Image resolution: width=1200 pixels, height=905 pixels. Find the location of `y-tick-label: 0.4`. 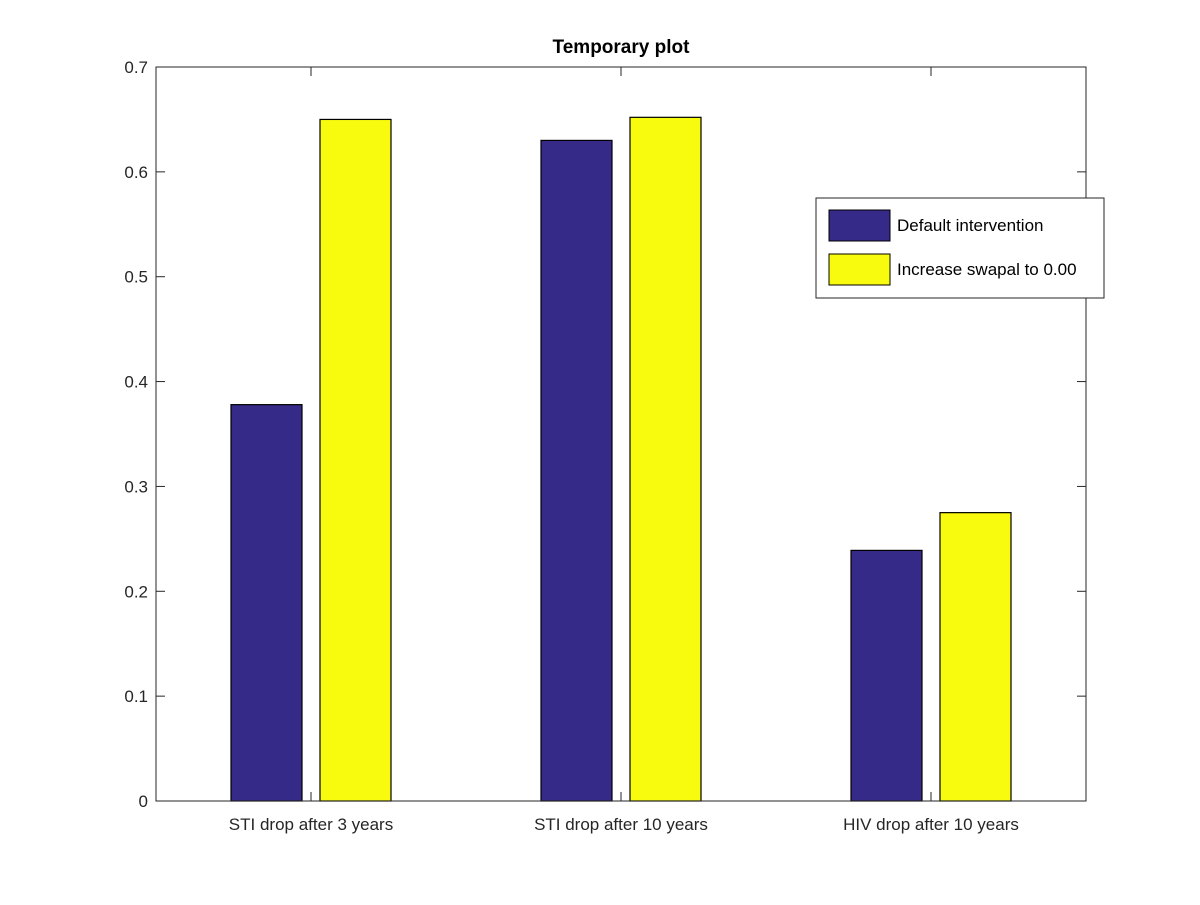

y-tick-label: 0.4 is located at coordinates (136, 382).